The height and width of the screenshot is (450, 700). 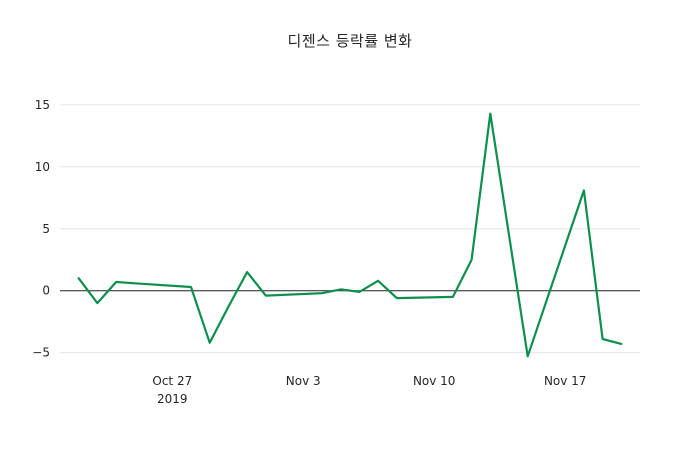 What do you see at coordinates (303, 381) in the screenshot?
I see `x-tick-label: Nov 3` at bounding box center [303, 381].